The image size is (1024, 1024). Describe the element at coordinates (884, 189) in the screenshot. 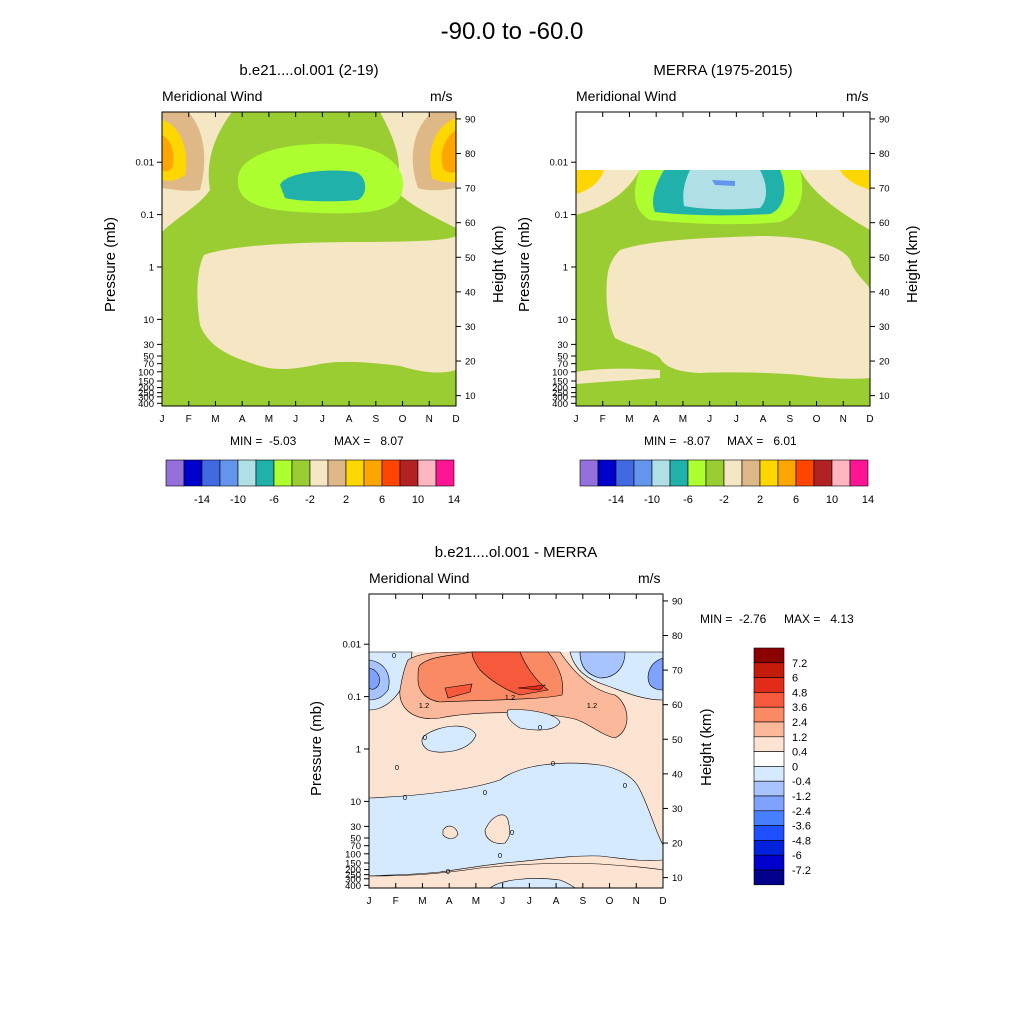

I see `panel2-ytick-right-label: 70` at that location.